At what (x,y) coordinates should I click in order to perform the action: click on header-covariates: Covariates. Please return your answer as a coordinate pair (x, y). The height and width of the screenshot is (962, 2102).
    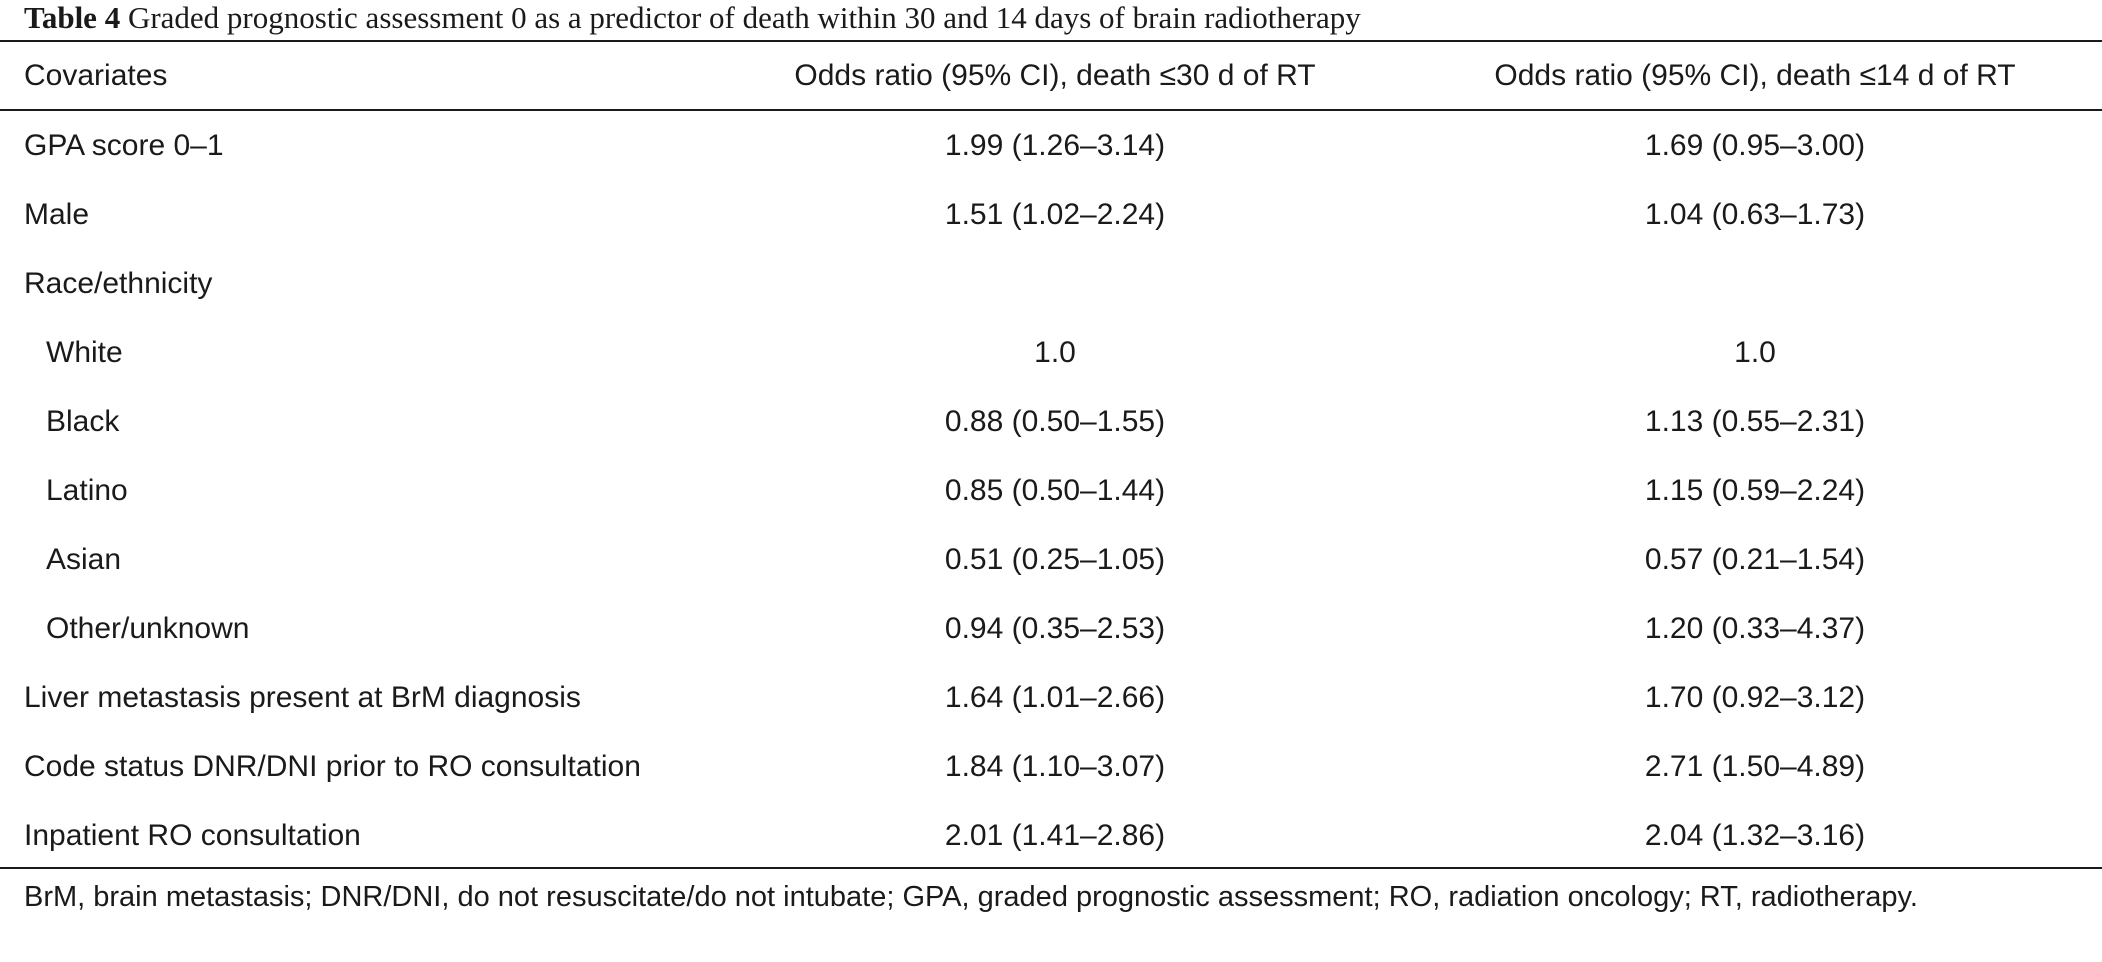
    Looking at the image, I should click on (96, 75).